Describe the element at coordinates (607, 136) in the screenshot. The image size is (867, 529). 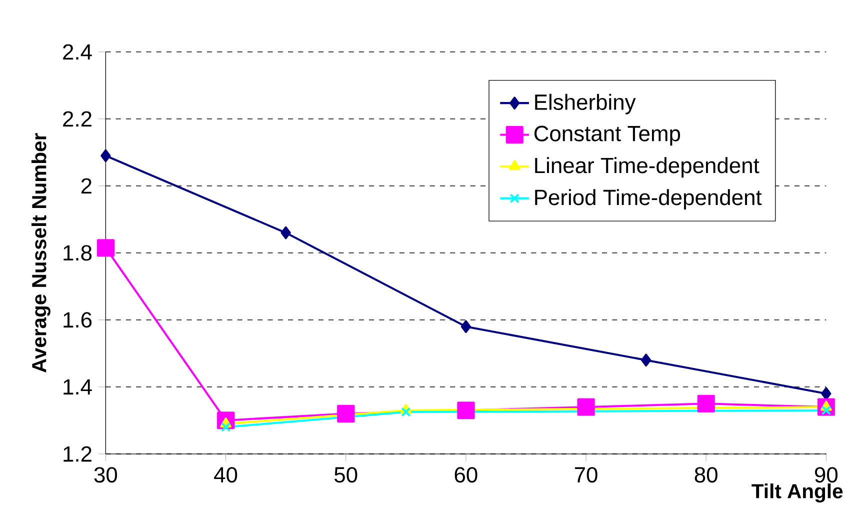
I see `legend-label: Constant Temp` at that location.